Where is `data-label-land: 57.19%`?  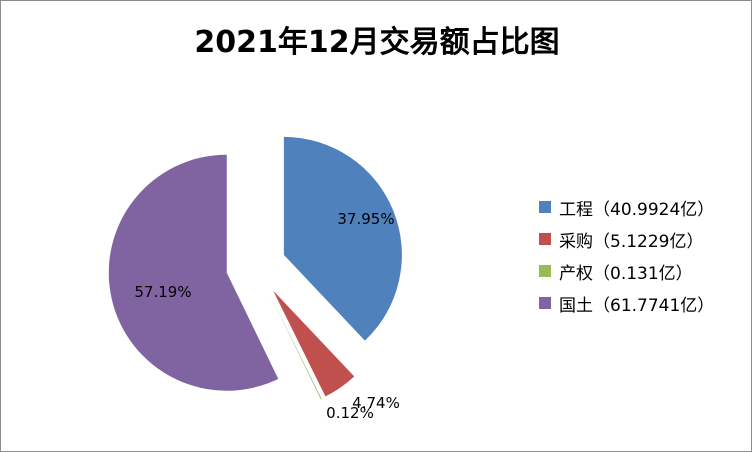 data-label-land: 57.19% is located at coordinates (162, 292).